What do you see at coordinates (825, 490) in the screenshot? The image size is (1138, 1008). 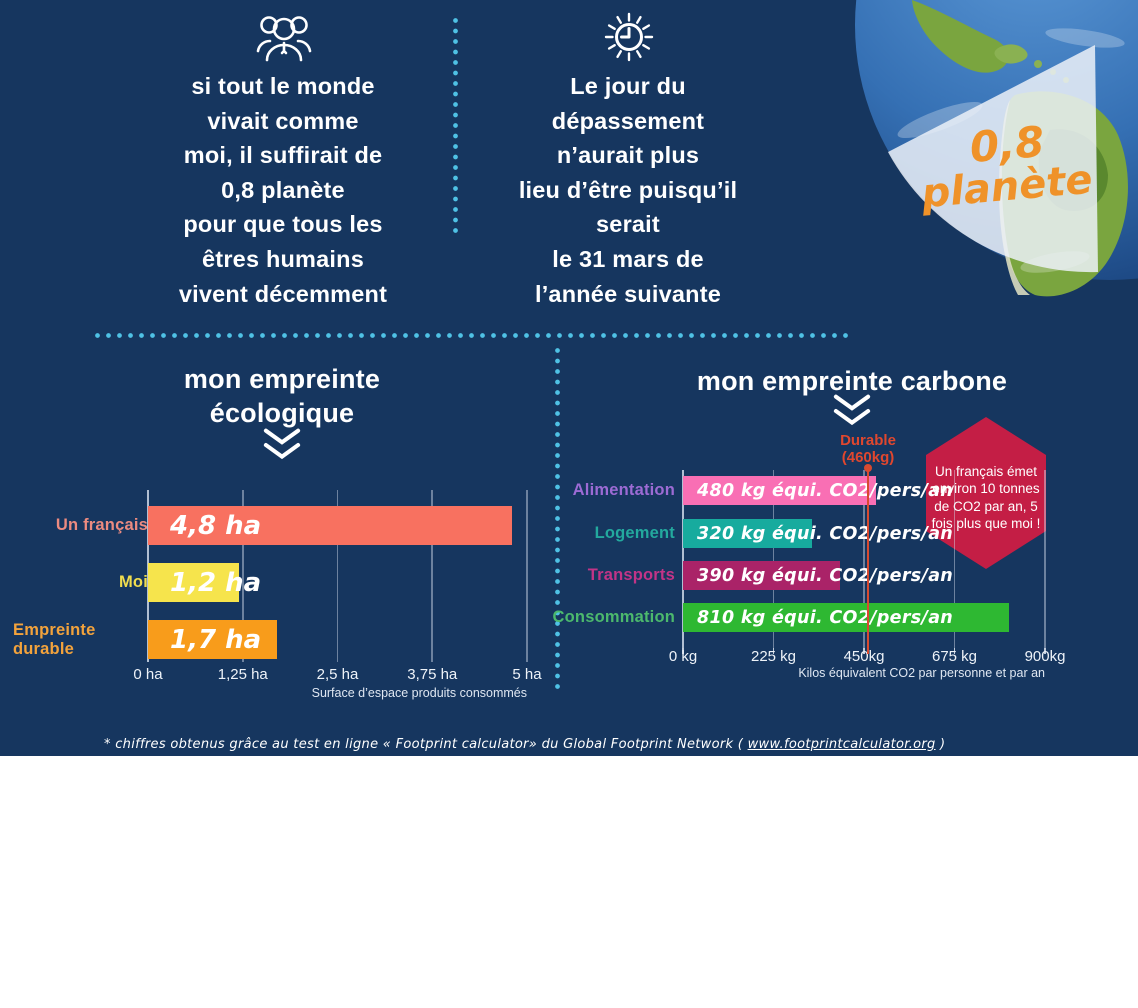 I see `bar-value-label: 480 kg équi. CO2/pers/an` at bounding box center [825, 490].